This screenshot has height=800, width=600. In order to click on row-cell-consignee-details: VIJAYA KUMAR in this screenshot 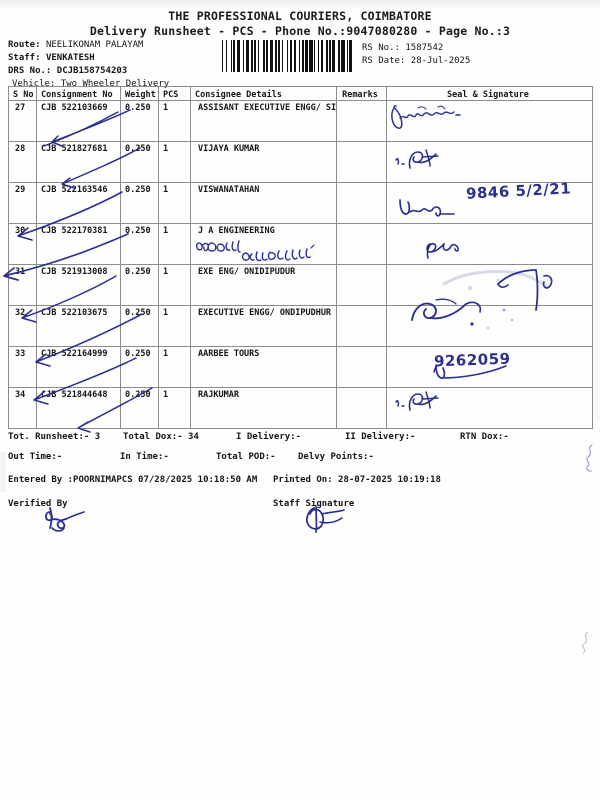, I will do `click(263, 162)`.